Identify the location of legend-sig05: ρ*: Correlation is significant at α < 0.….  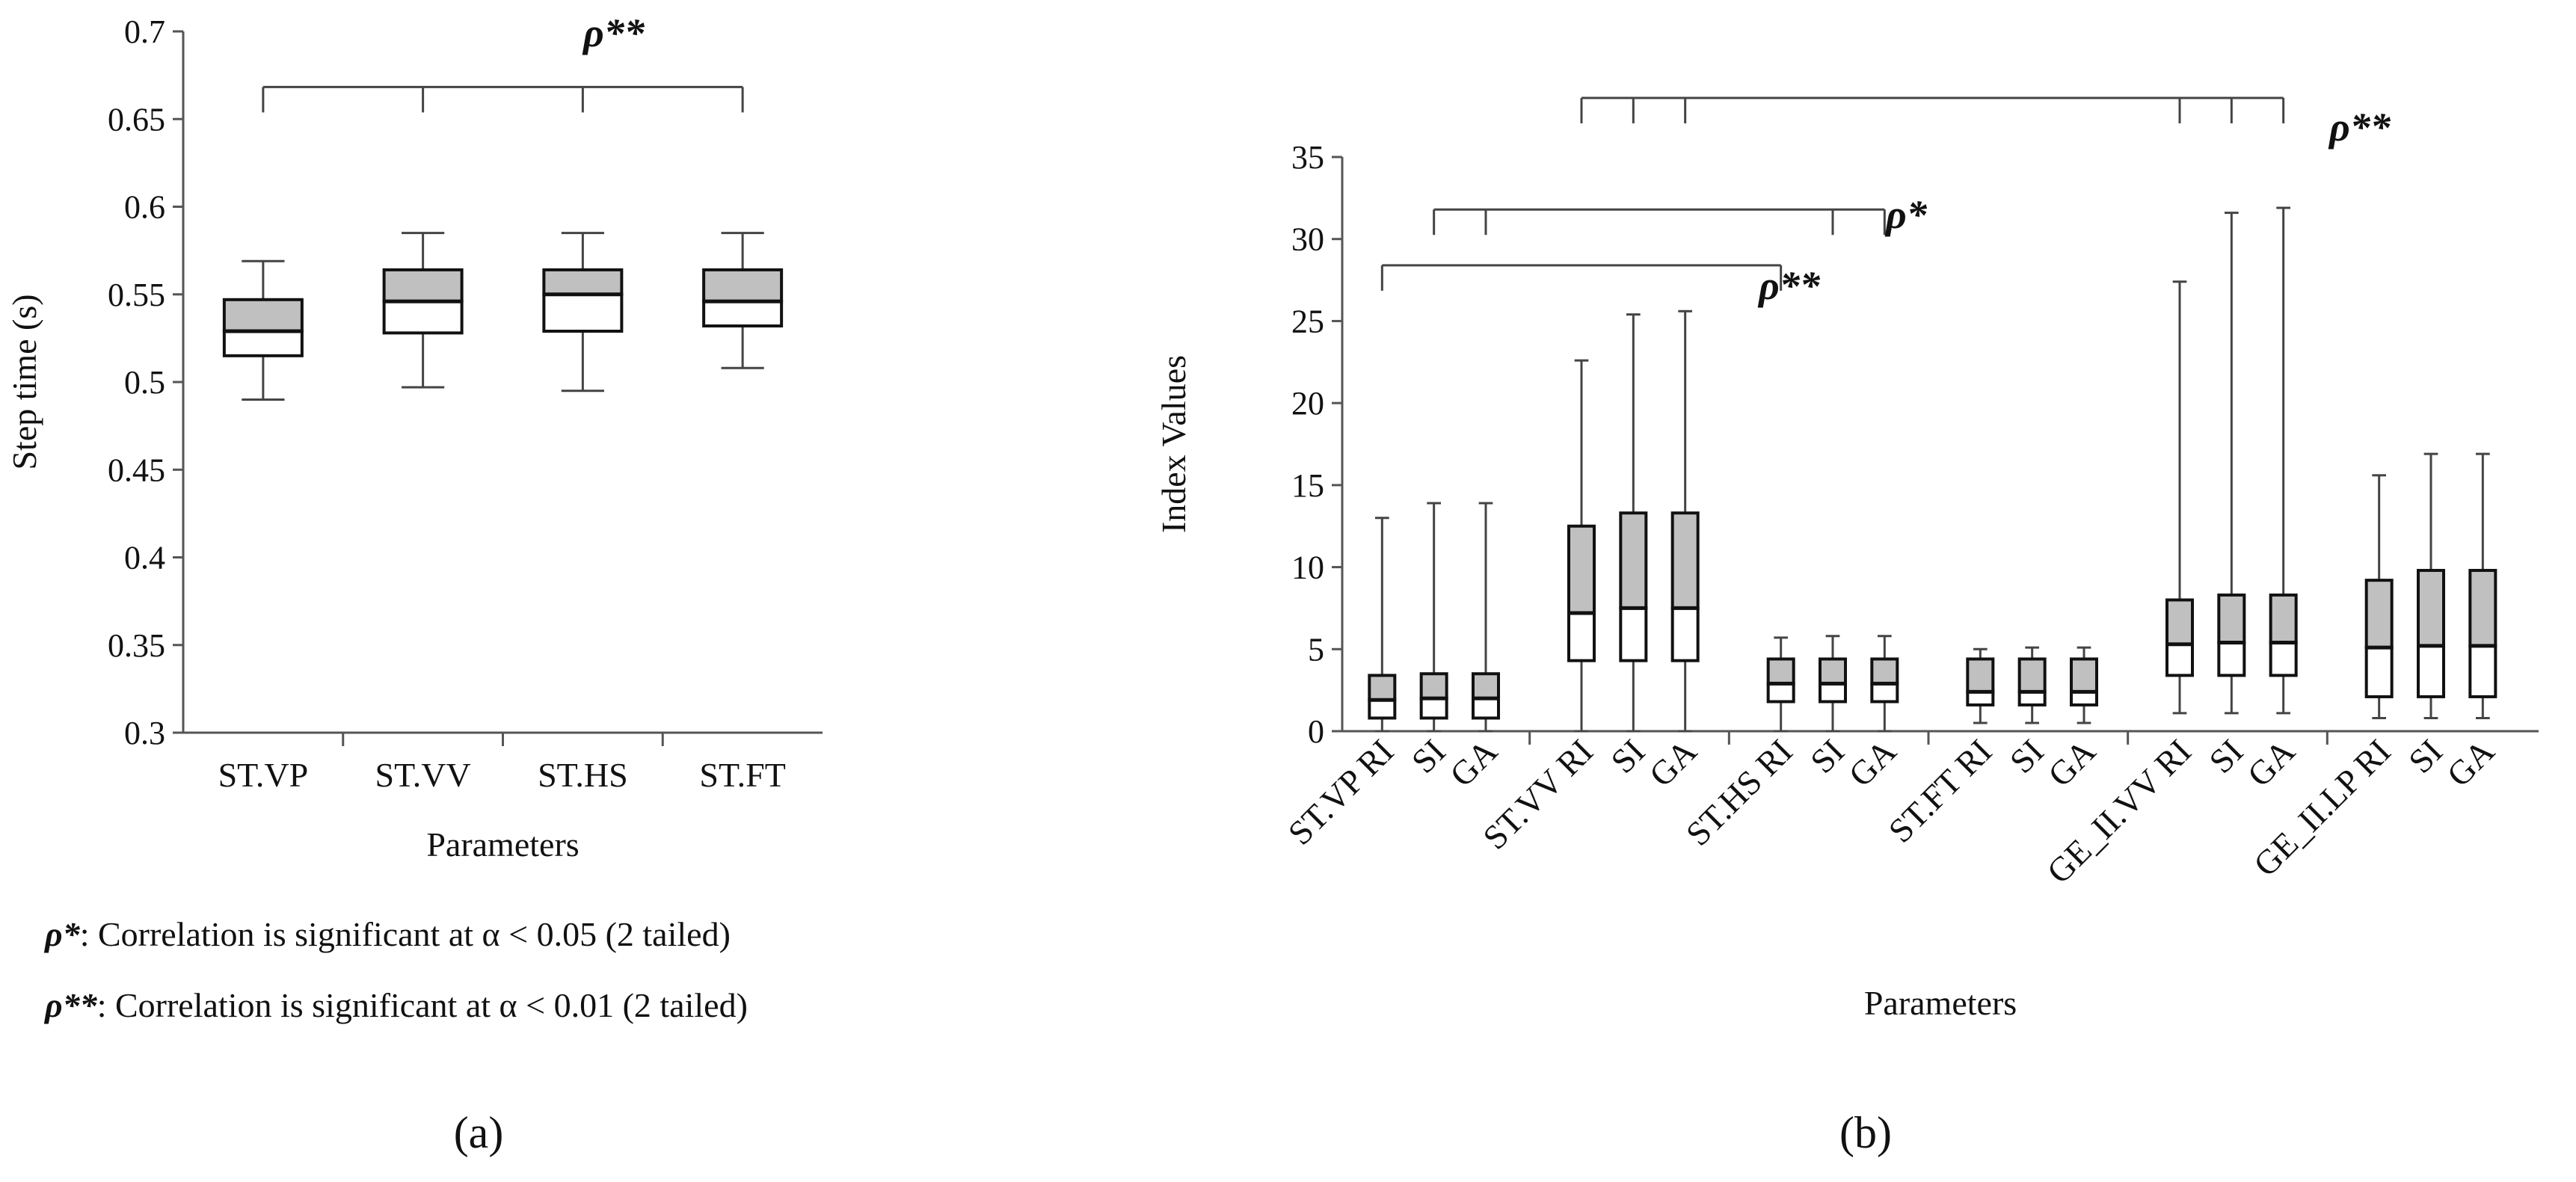
(387, 934).